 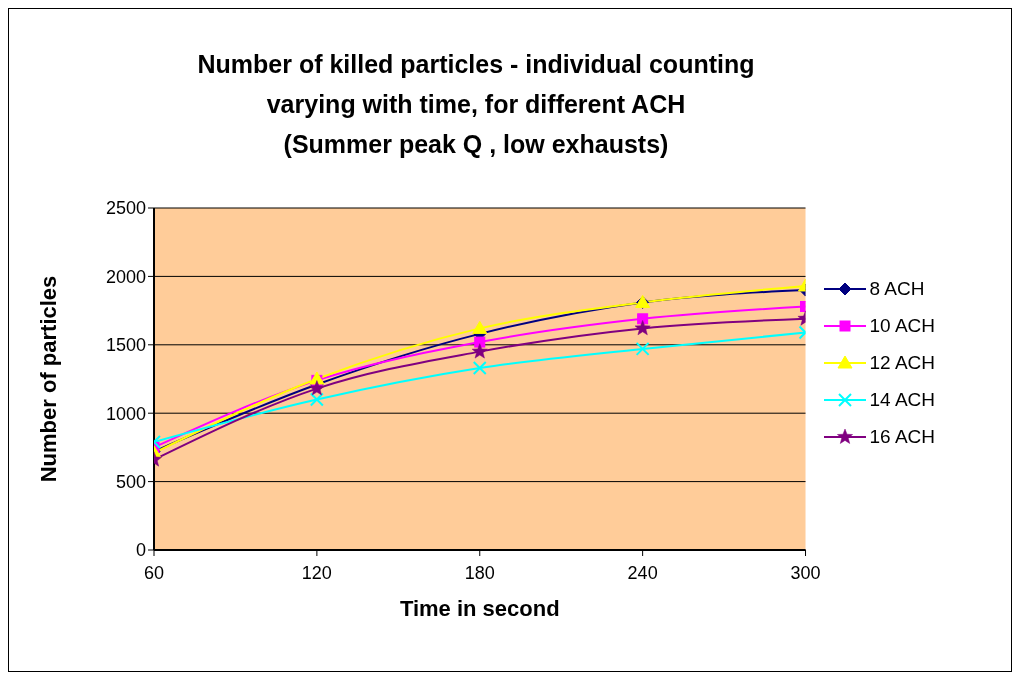 What do you see at coordinates (902, 399) in the screenshot?
I see `legend-label: 14 ACH` at bounding box center [902, 399].